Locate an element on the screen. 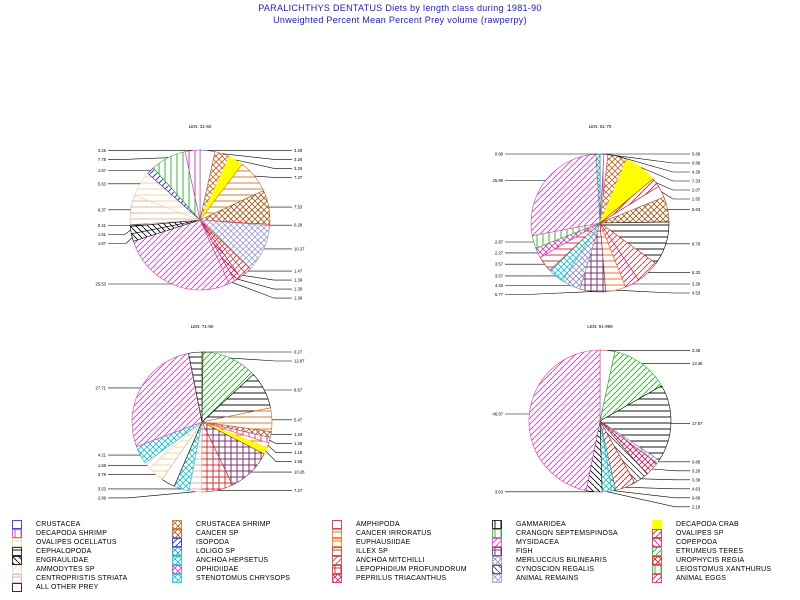  legend-item-ophidiidae: OPHIDIIDAE is located at coordinates (205, 569).